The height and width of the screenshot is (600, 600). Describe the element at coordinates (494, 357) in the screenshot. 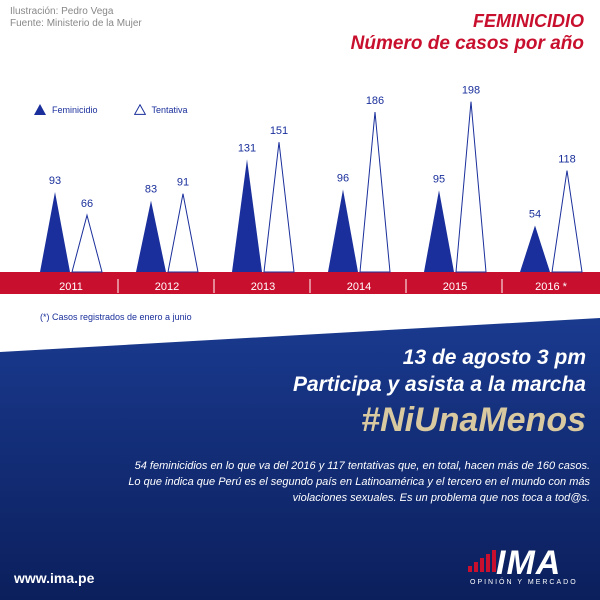

I see `event-date: 13 de agosto 3 pm` at that location.